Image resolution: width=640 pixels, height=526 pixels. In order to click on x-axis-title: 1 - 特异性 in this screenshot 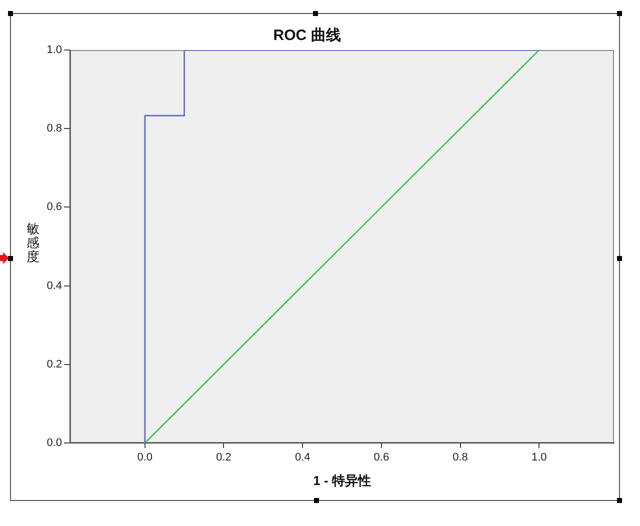, I will do `click(342, 480)`.